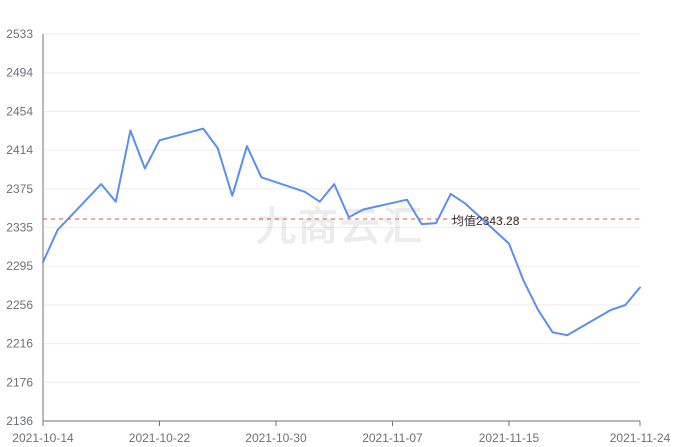 Image resolution: width=677 pixels, height=447 pixels. What do you see at coordinates (19, 266) in the screenshot?
I see `y-tick-label: 2295` at bounding box center [19, 266].